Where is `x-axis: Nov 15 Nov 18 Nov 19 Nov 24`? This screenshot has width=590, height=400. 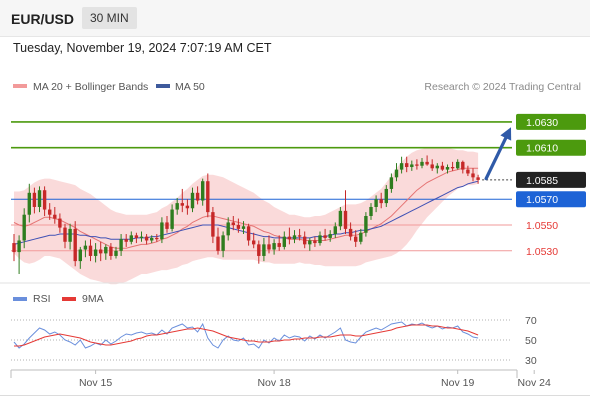 x-axis: Nov 15 Nov 18 Nov 19 Nov 24 is located at coordinates (280, 379).